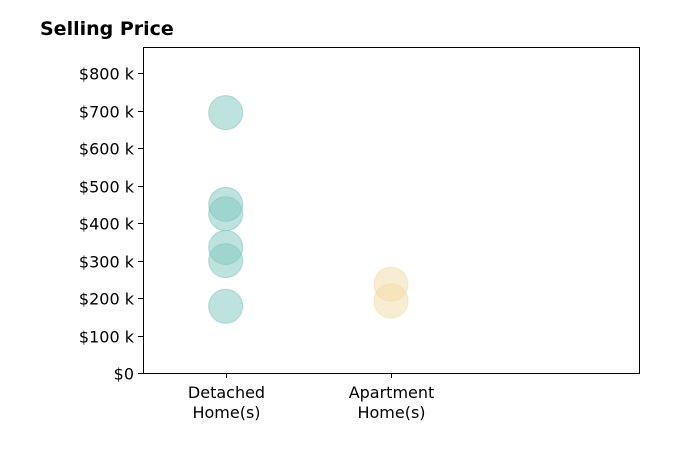 Image resolution: width=679 pixels, height=462 pixels. What do you see at coordinates (311, 397) in the screenshot?
I see `x-axis: Detached Home(s) Apartment Home(s)` at bounding box center [311, 397].